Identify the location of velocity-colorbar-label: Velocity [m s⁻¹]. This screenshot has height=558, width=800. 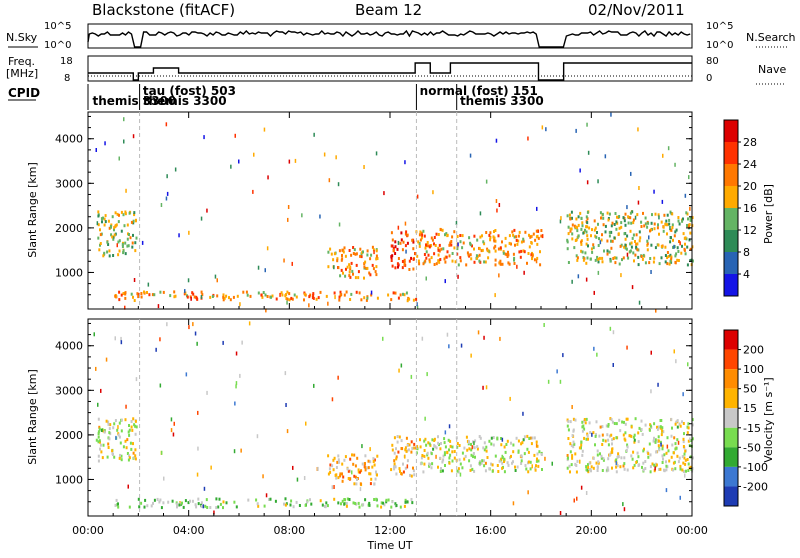
(768, 419).